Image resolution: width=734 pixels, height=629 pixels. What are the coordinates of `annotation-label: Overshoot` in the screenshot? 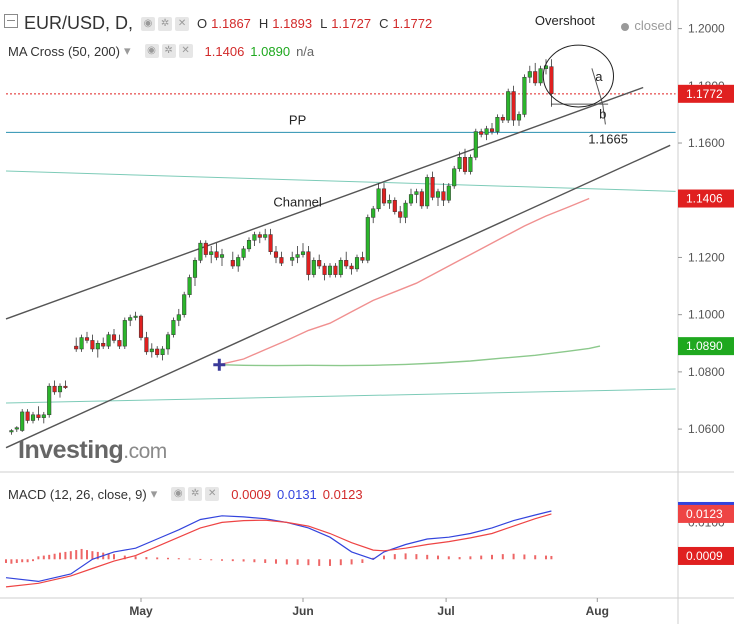 It's located at (565, 20).